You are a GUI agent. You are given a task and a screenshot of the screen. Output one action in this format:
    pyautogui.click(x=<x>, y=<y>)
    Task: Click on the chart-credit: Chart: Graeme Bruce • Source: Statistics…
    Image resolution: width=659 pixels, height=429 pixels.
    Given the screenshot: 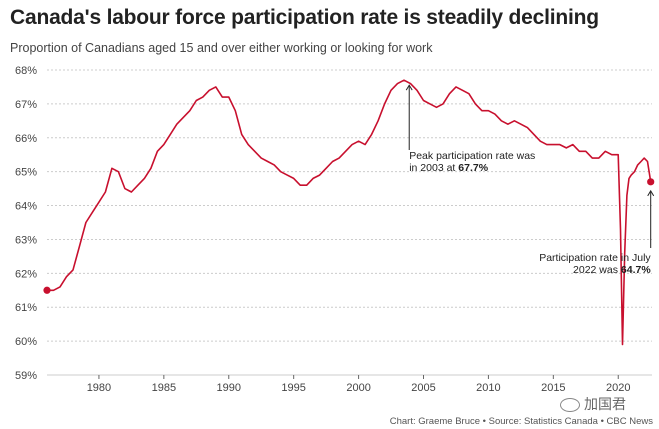 What is the action you would take?
    pyautogui.click(x=521, y=421)
    